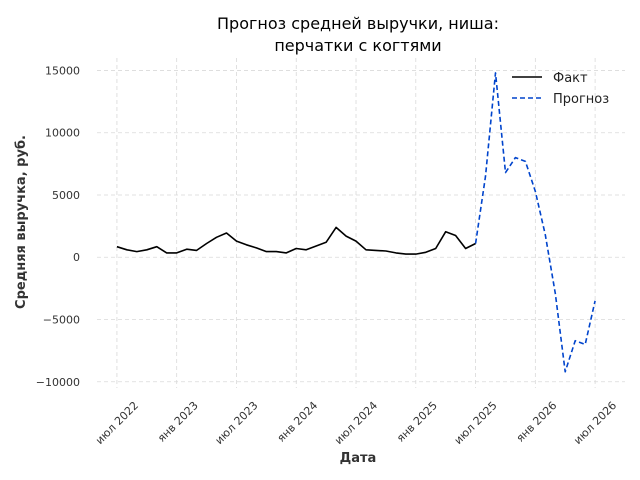  What do you see at coordinates (117, 423) in the screenshot?
I see `x-tick-label: июл 2022` at bounding box center [117, 423].